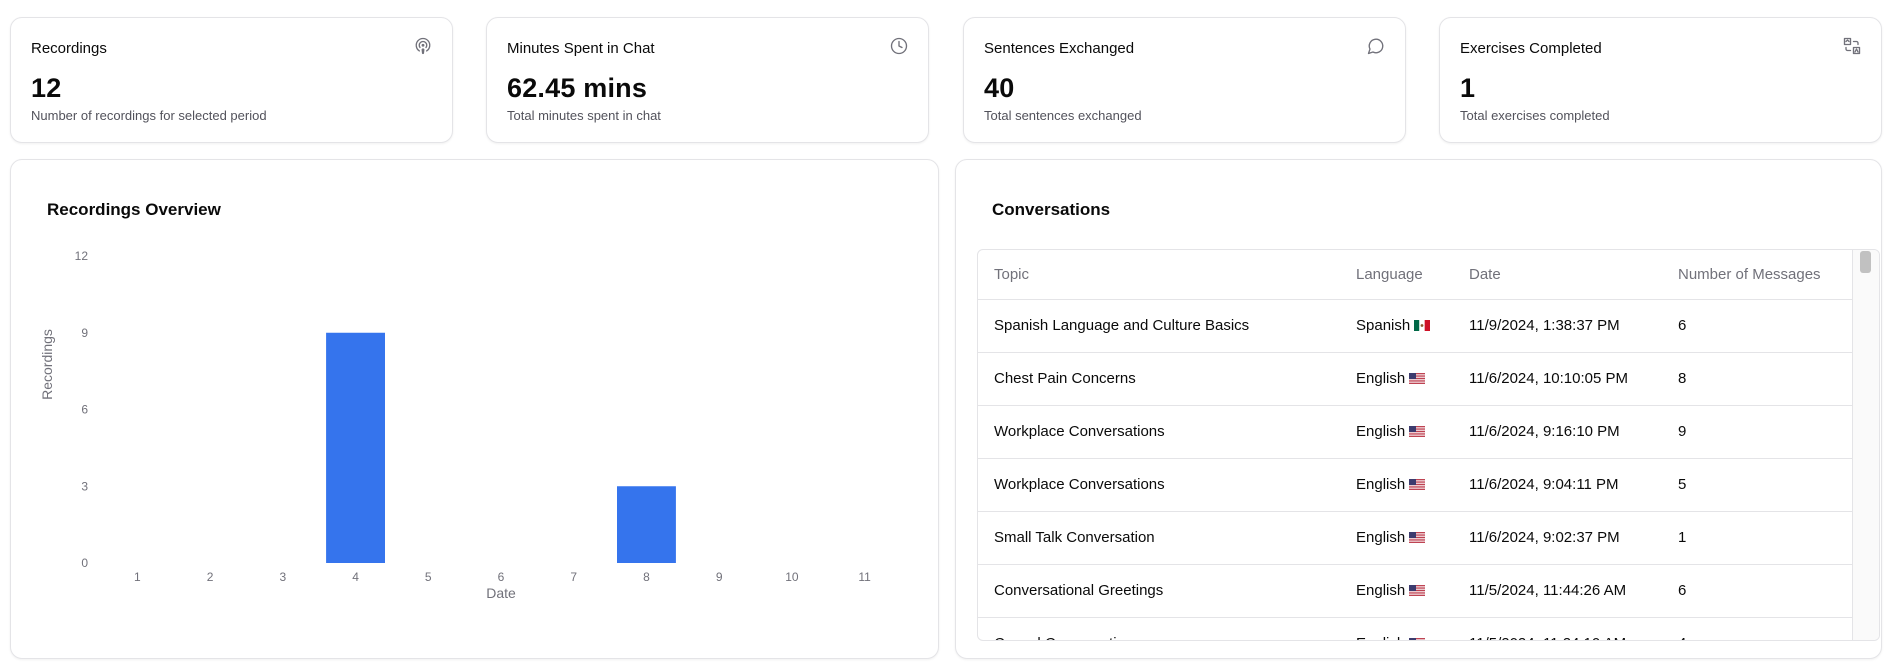 The image size is (1891, 667). Describe the element at coordinates (1557, 275) in the screenshot. I see `column-header-date: Date` at that location.